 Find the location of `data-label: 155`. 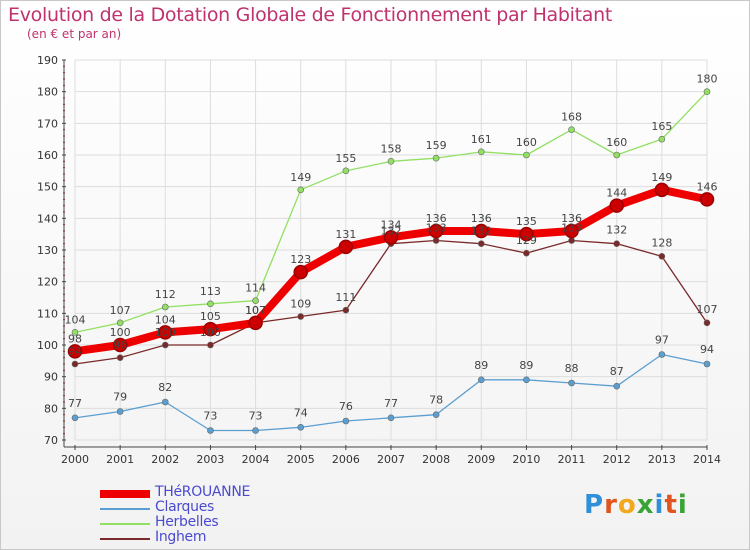

data-label: 155 is located at coordinates (345, 158).